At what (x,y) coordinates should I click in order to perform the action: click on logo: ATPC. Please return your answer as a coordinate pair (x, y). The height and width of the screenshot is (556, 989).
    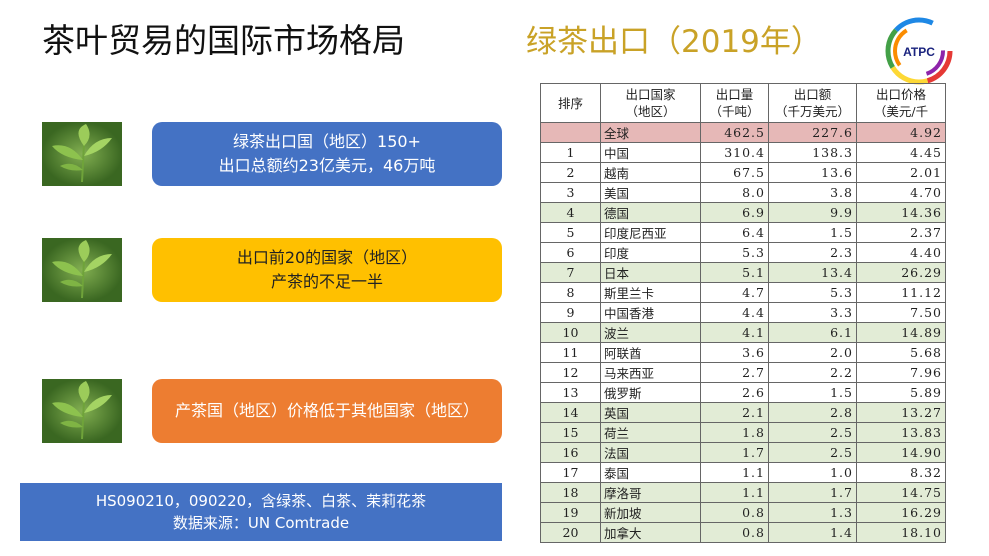
    Looking at the image, I should click on (919, 51).